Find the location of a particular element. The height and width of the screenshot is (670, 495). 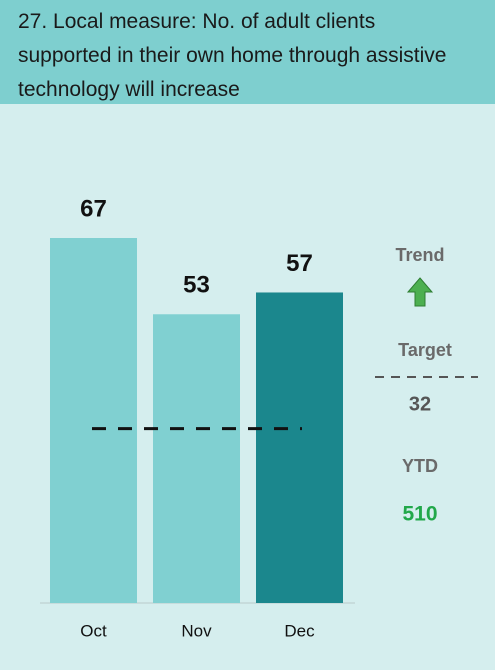

ytd-label: YTD is located at coordinates (420, 466).